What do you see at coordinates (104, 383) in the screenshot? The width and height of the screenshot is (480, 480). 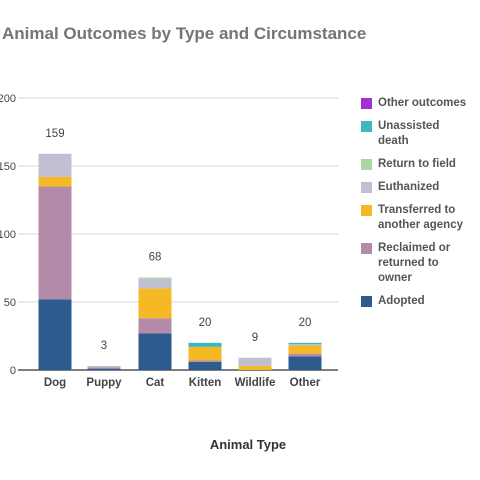 I see `x-tick-label: Puppy` at bounding box center [104, 383].